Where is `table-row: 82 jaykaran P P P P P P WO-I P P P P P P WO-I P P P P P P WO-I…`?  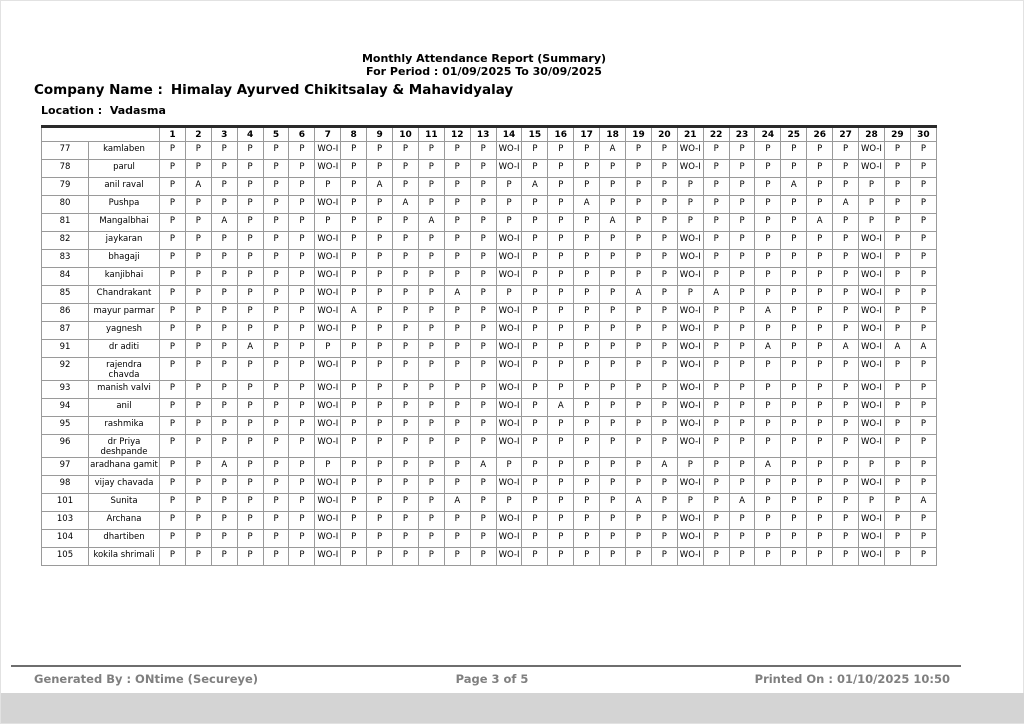
table-row: 82 jaykaran P P P P P P WO-I P P P P P P WO-I P P P P P P WO-I… is located at coordinates (489, 240).